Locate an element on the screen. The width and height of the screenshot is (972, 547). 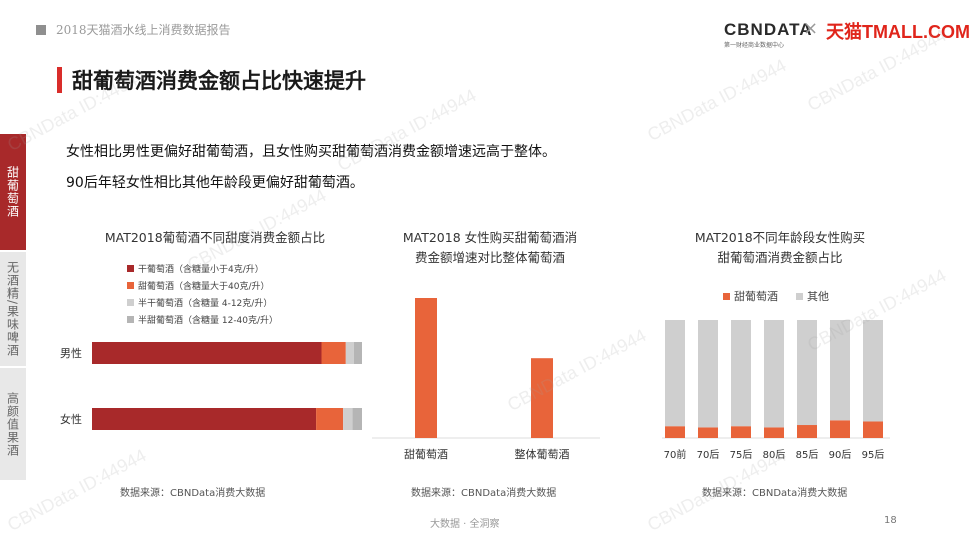
tick-label: 70前 is located at coordinates (675, 454).